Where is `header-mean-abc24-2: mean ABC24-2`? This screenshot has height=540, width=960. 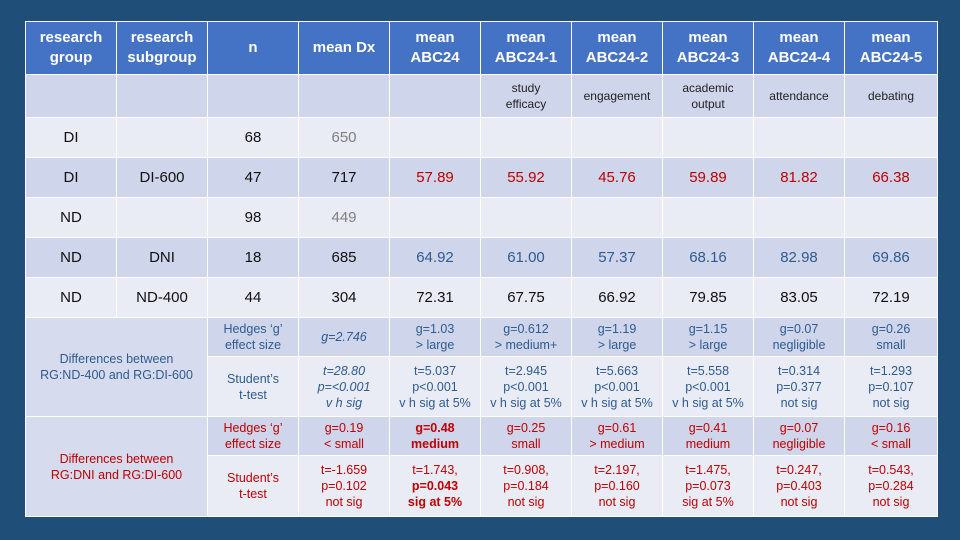
header-mean-abc24-2: mean ABC24-2 is located at coordinates (617, 48).